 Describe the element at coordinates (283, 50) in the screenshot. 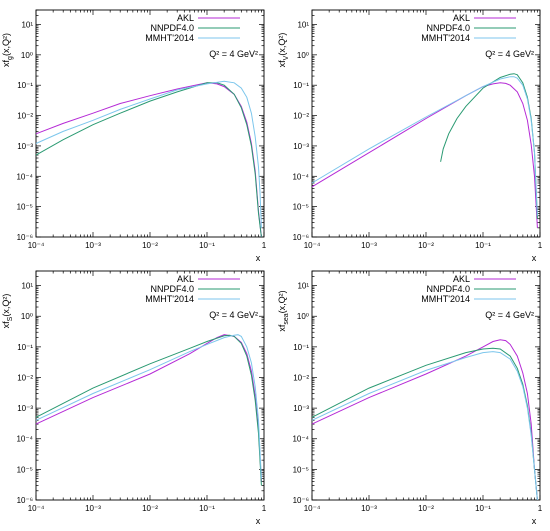

I see `y-axis-label: xfV(x,Q²)` at that location.